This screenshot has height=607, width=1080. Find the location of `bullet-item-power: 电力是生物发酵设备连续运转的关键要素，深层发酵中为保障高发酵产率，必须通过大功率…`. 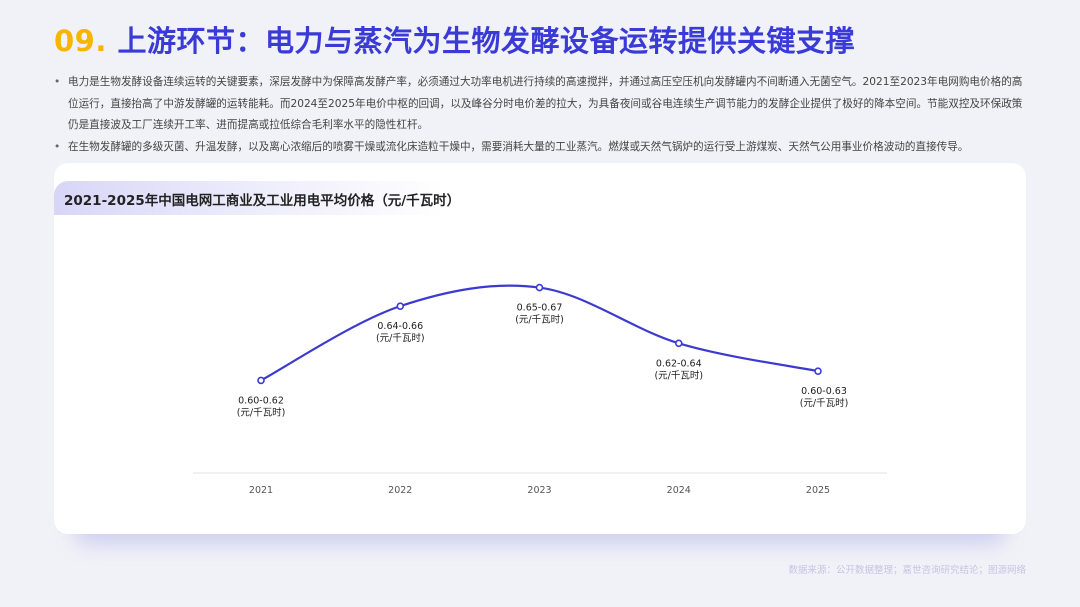

bullet-item-power: 电力是生物发酵设备连续运转的关键要素，深层发酵中为保障高发酵产率，必须通过大功率… is located at coordinates (542, 104).